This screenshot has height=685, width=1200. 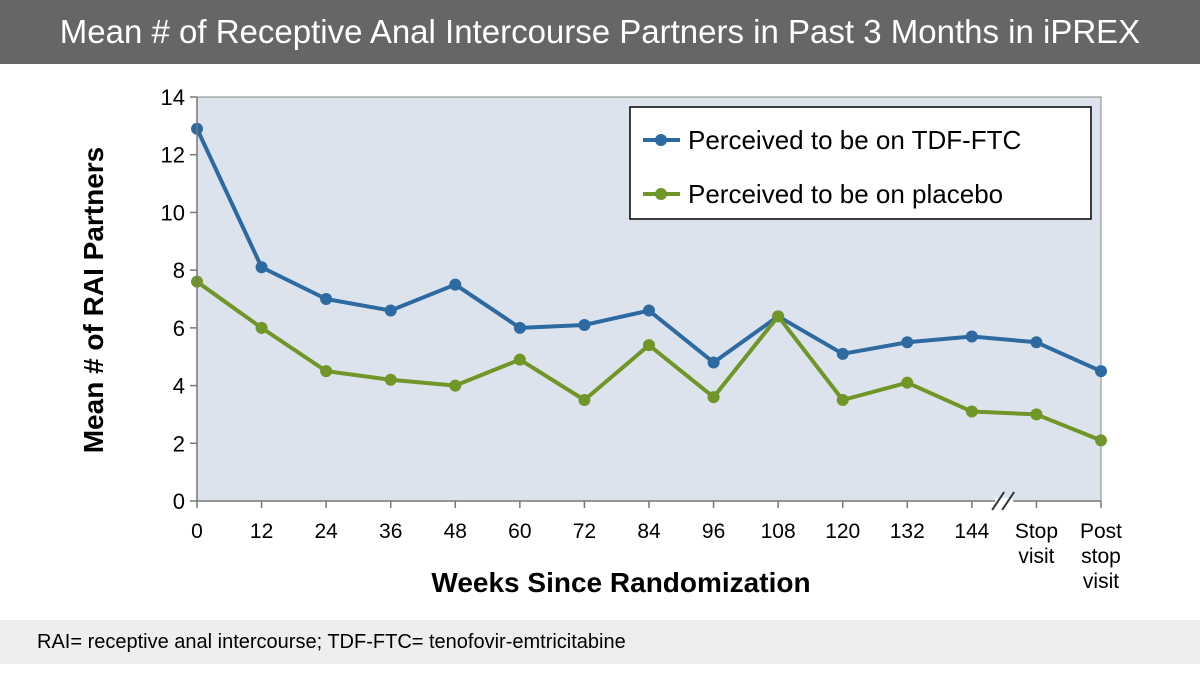 I want to click on y-tick-label: 6, so click(x=179, y=328).